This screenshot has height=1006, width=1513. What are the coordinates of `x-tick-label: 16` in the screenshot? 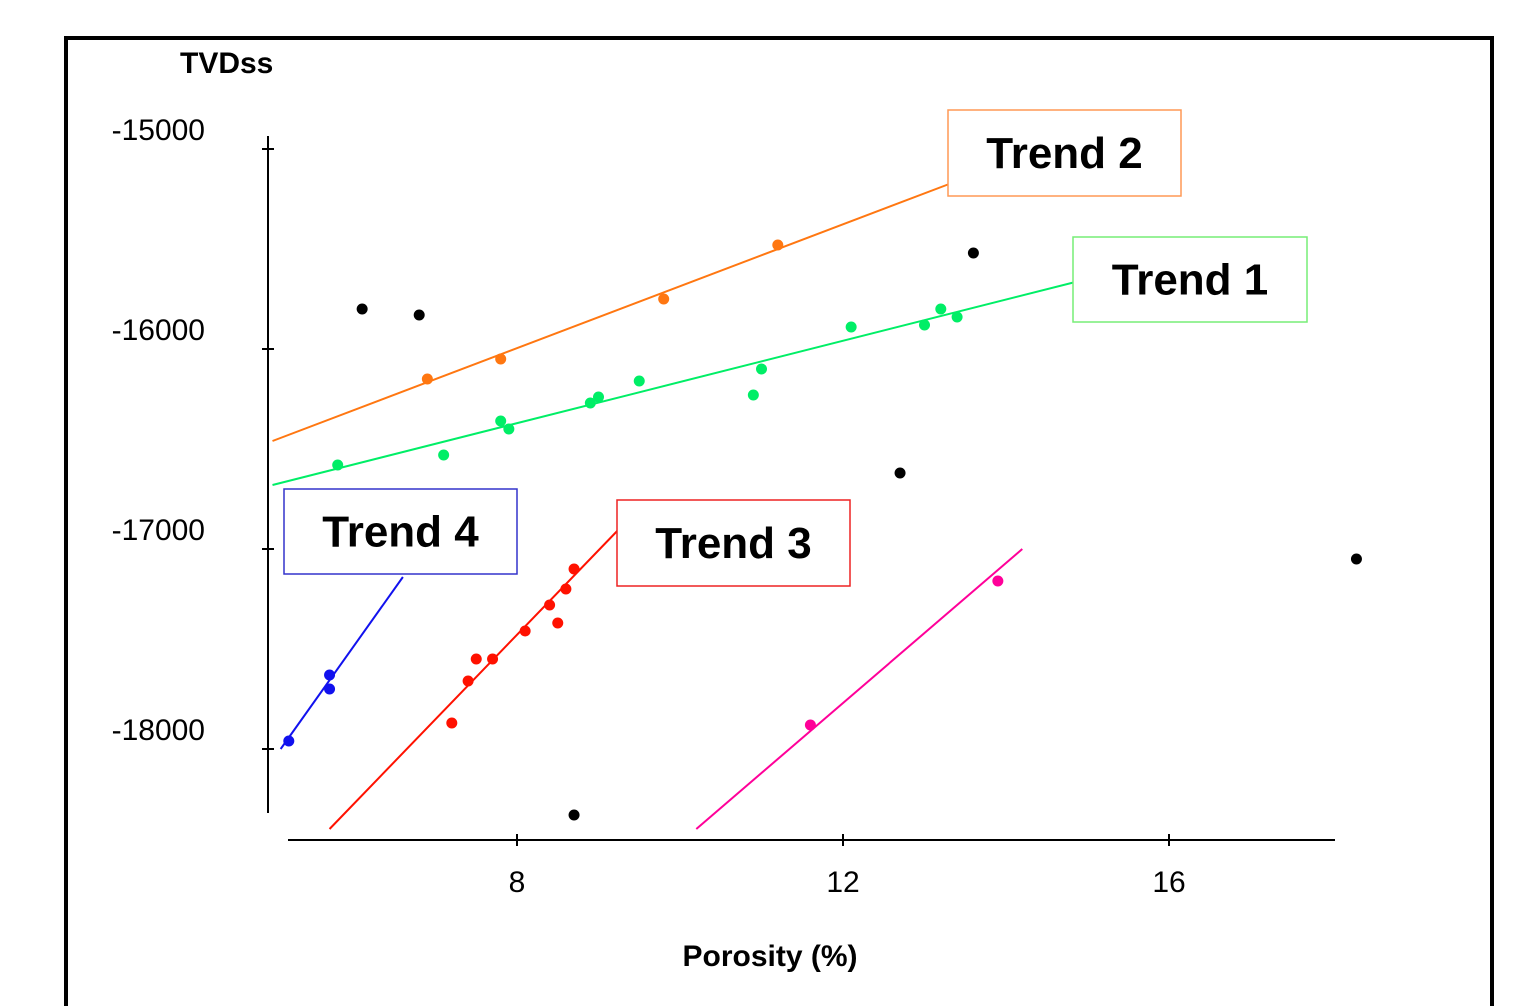 It's located at (1168, 882).